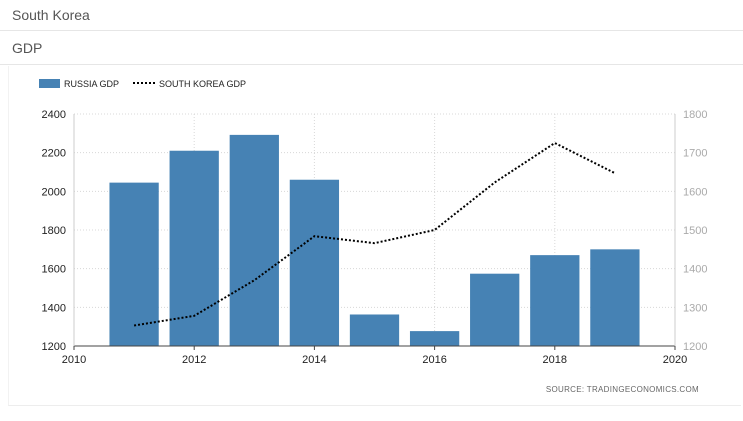 This screenshot has width=743, height=421. Describe the element at coordinates (434, 338) in the screenshot. I see `bar-russia-gdp-2016` at that location.